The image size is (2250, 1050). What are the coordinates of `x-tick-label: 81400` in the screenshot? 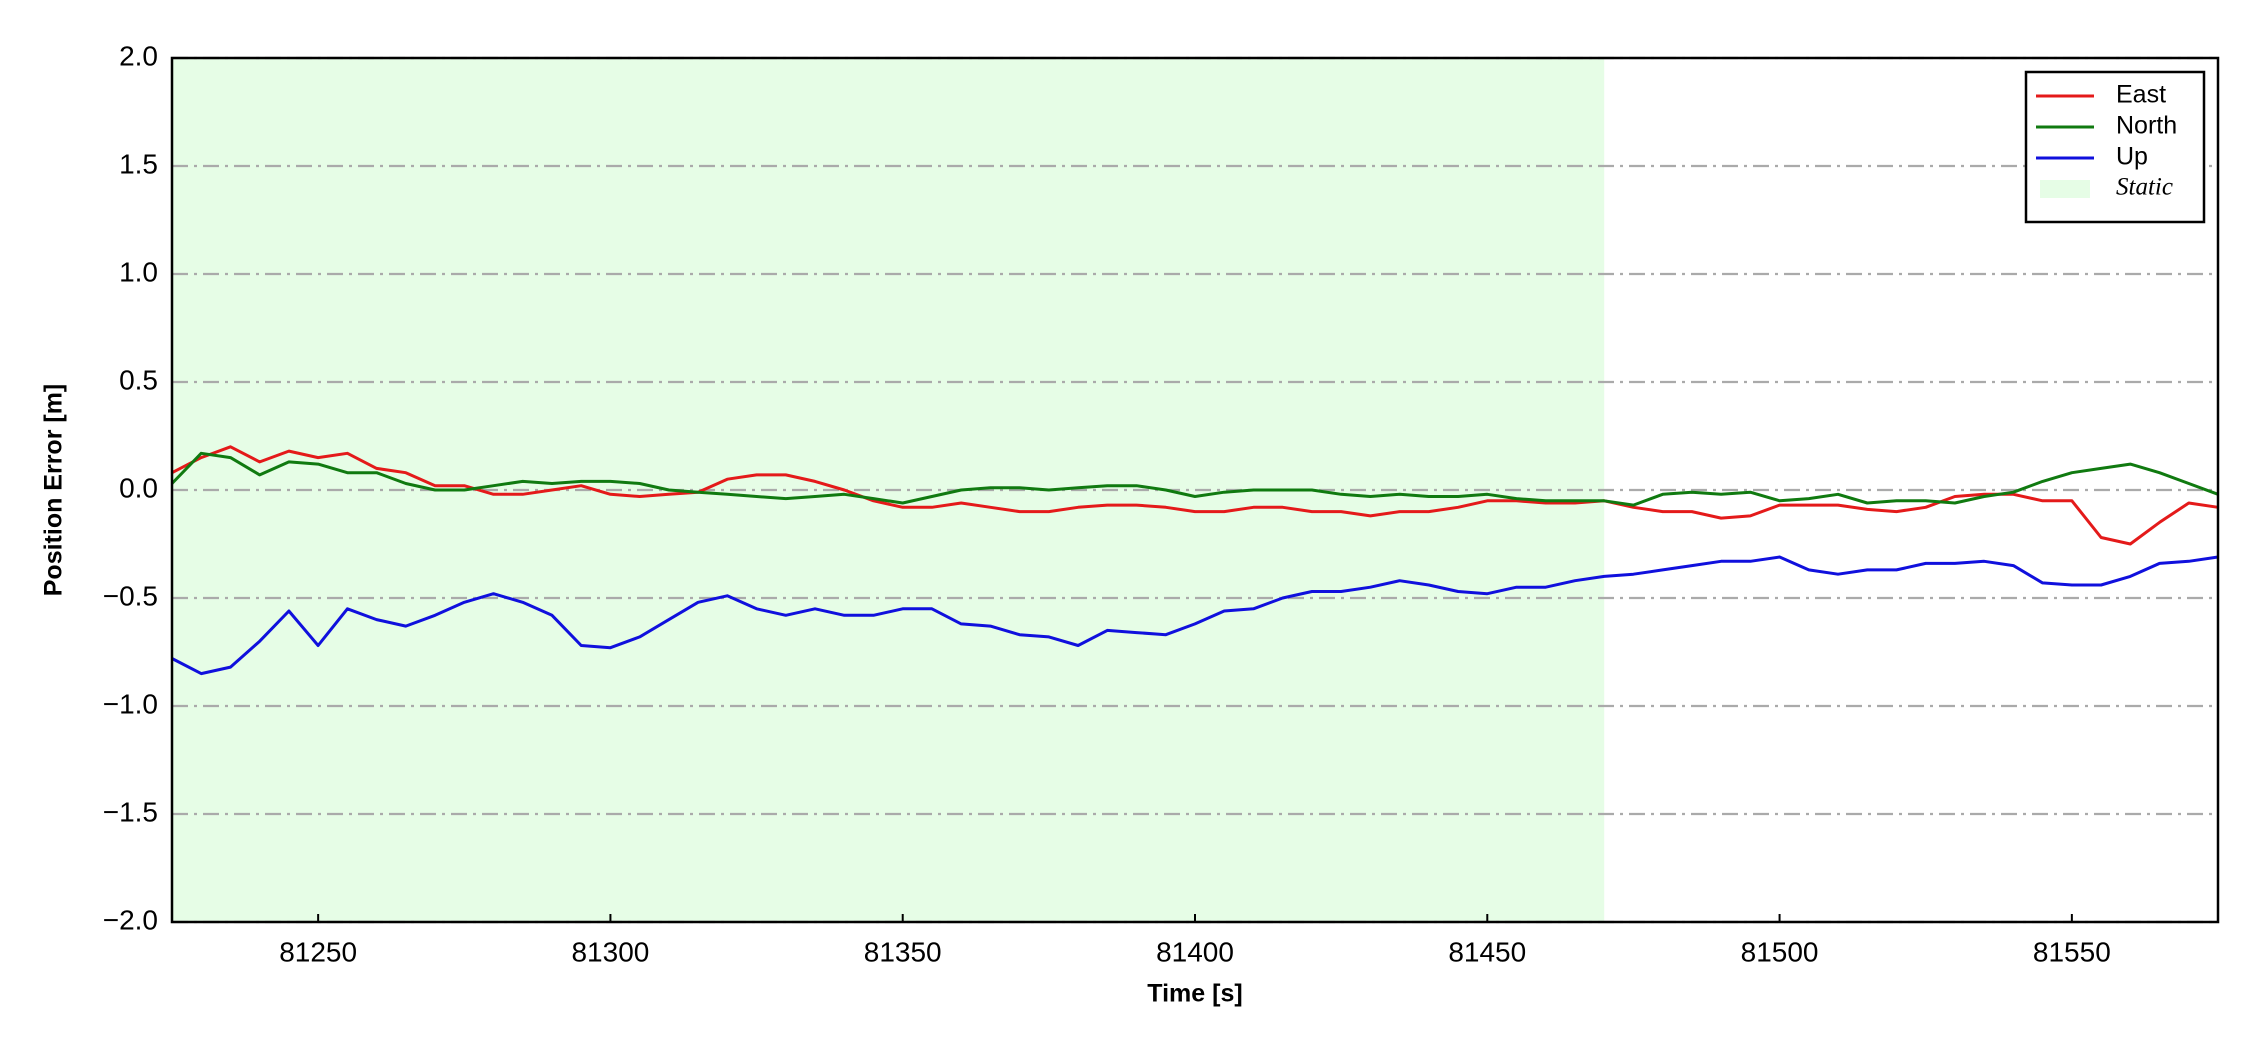 It's located at (1195, 951).